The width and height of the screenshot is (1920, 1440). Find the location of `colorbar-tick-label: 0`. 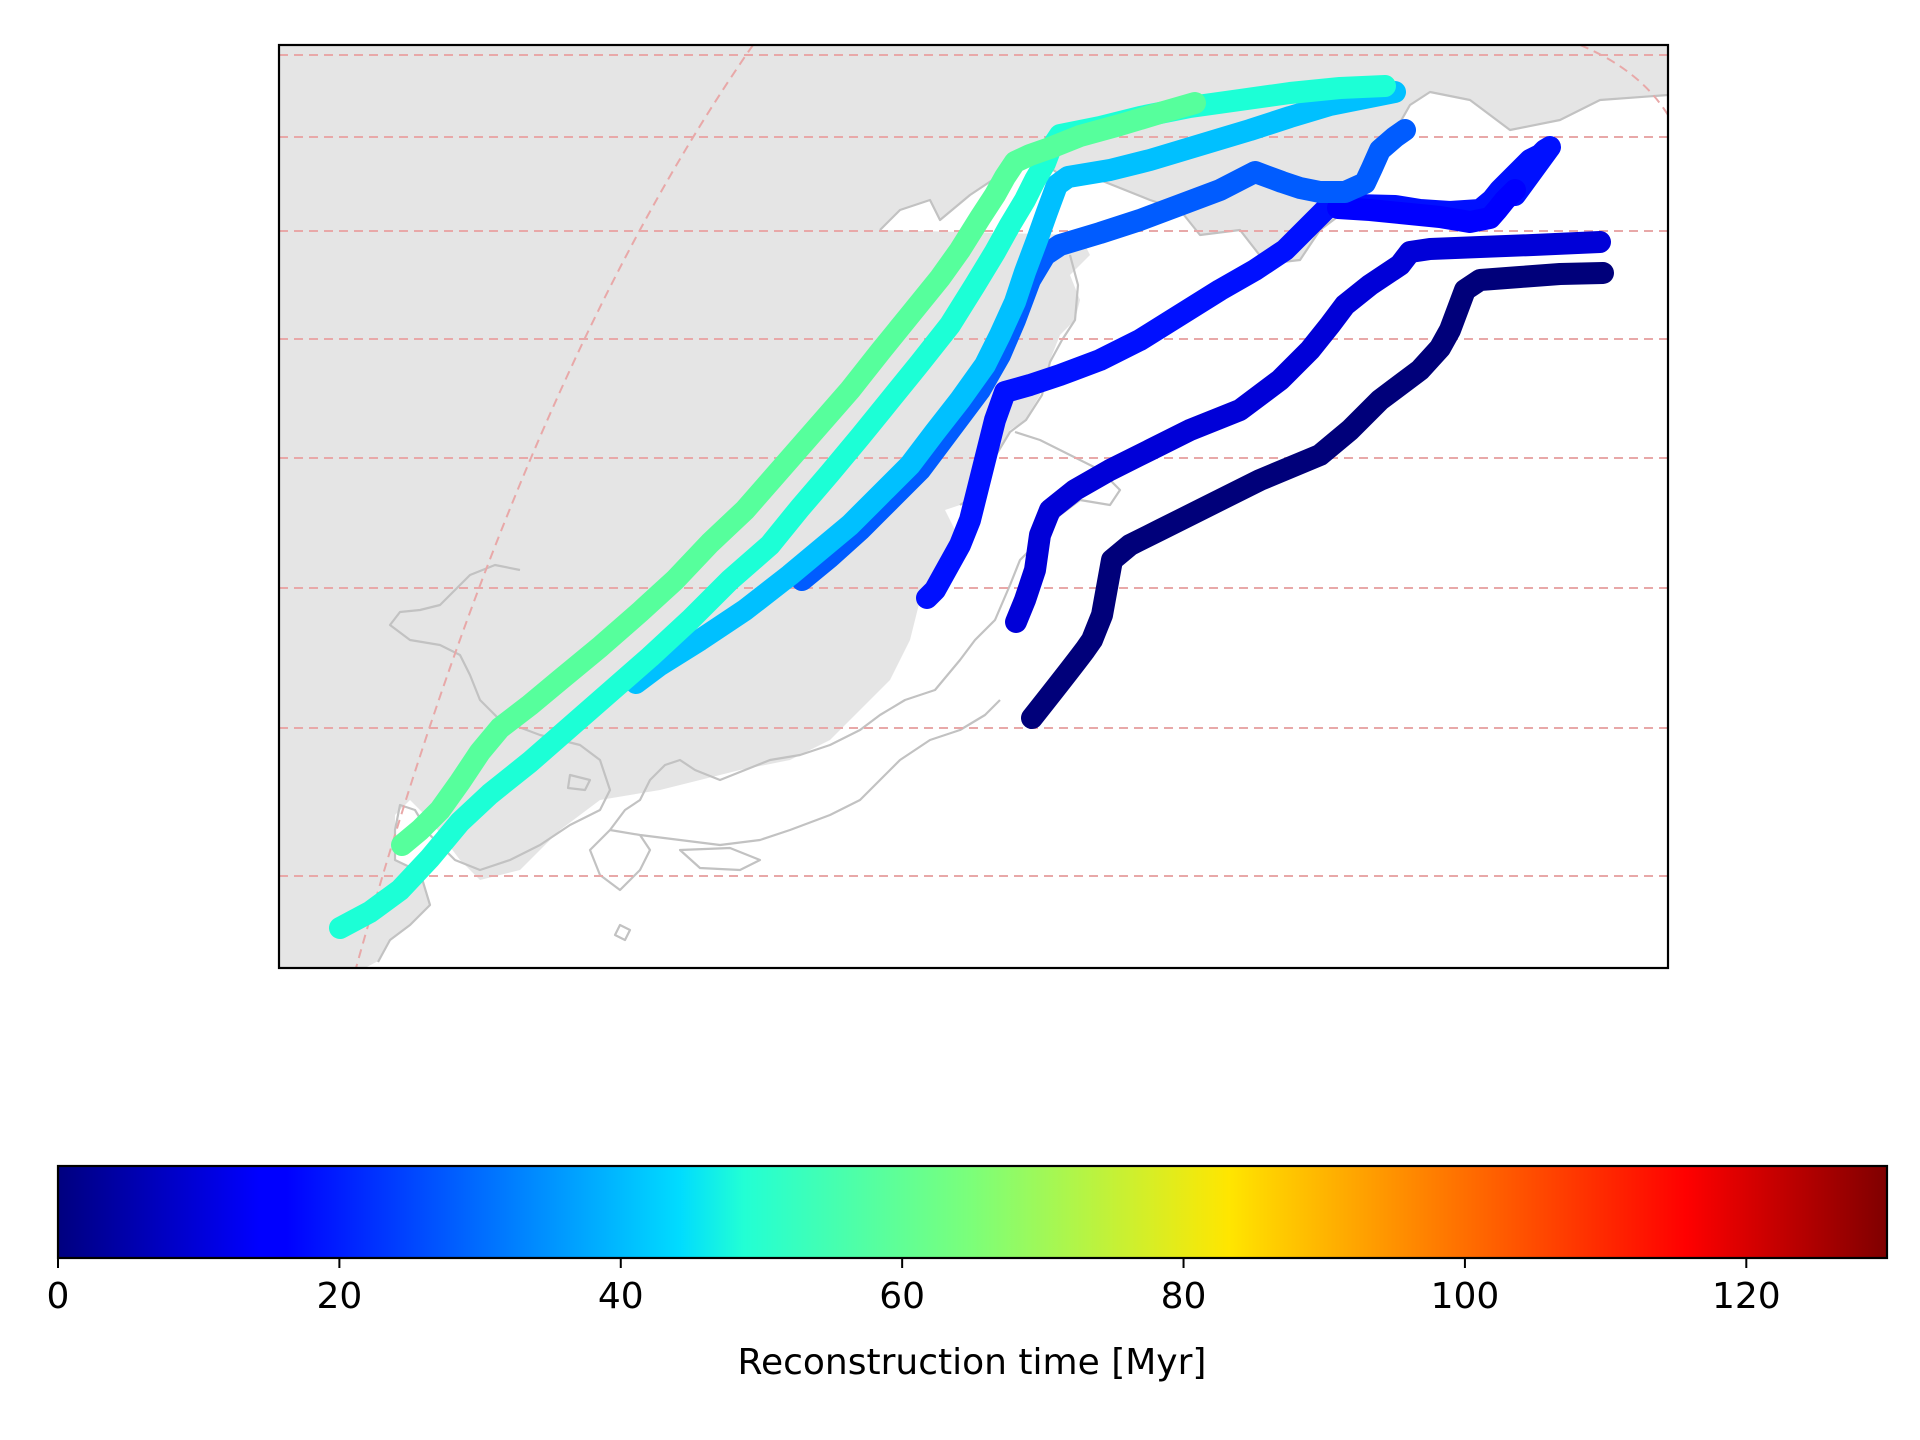

colorbar-tick-label: 0 is located at coordinates (58, 1296).